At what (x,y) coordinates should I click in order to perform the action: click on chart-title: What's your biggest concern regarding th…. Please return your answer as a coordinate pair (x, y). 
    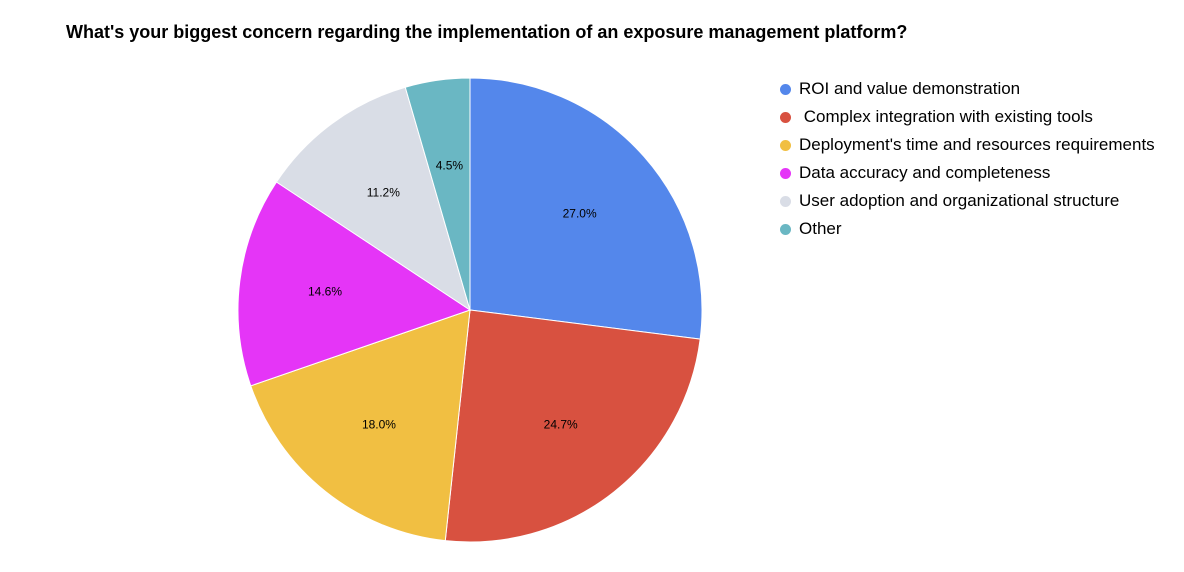
    Looking at the image, I should click on (487, 32).